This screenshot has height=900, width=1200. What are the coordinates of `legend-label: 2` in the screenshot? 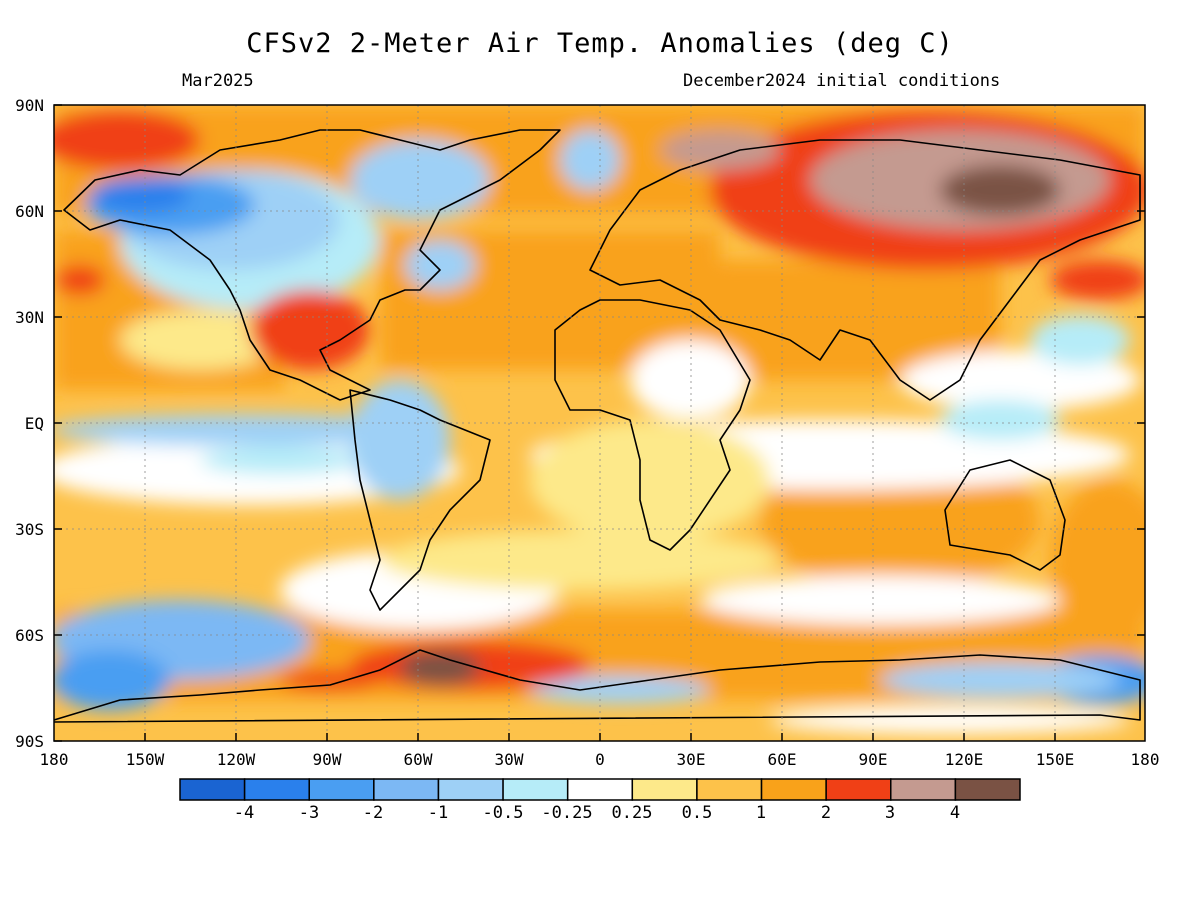 It's located at (826, 813).